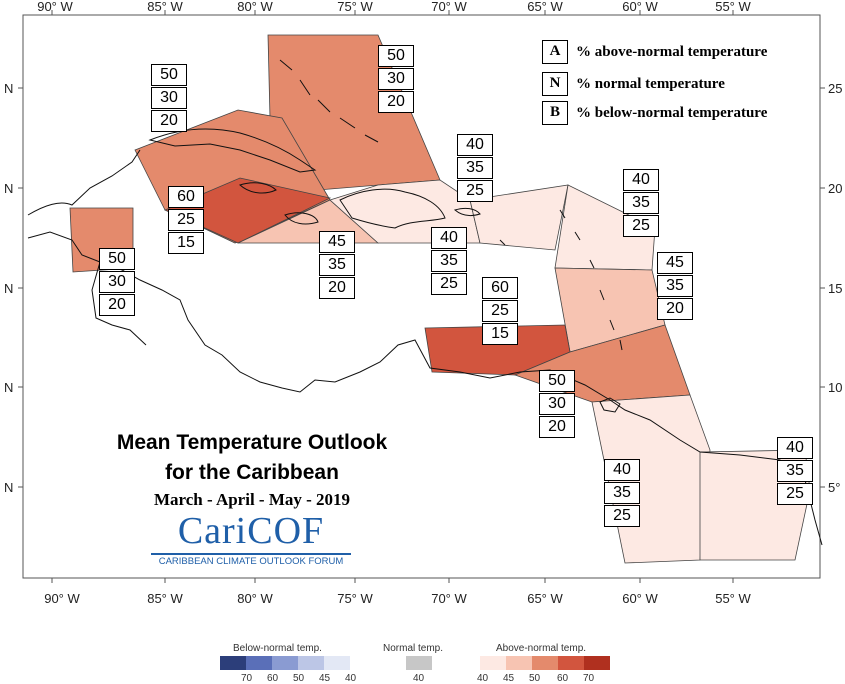  I want to click on colorbar-above-tick-50: 50, so click(535, 678).